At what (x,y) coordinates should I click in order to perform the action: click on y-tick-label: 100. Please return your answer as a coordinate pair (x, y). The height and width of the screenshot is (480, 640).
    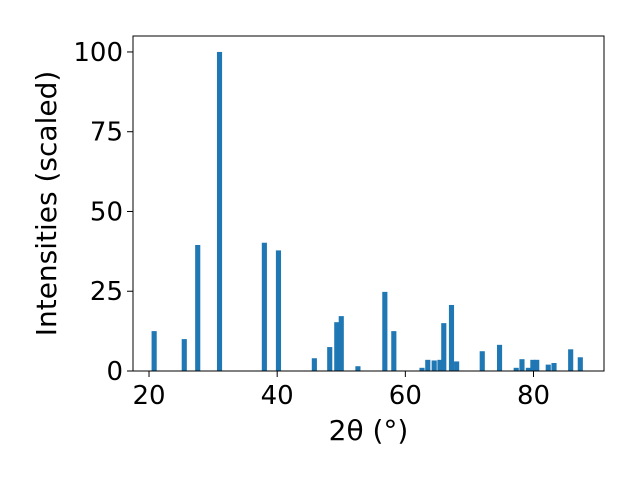
    Looking at the image, I should click on (98, 53).